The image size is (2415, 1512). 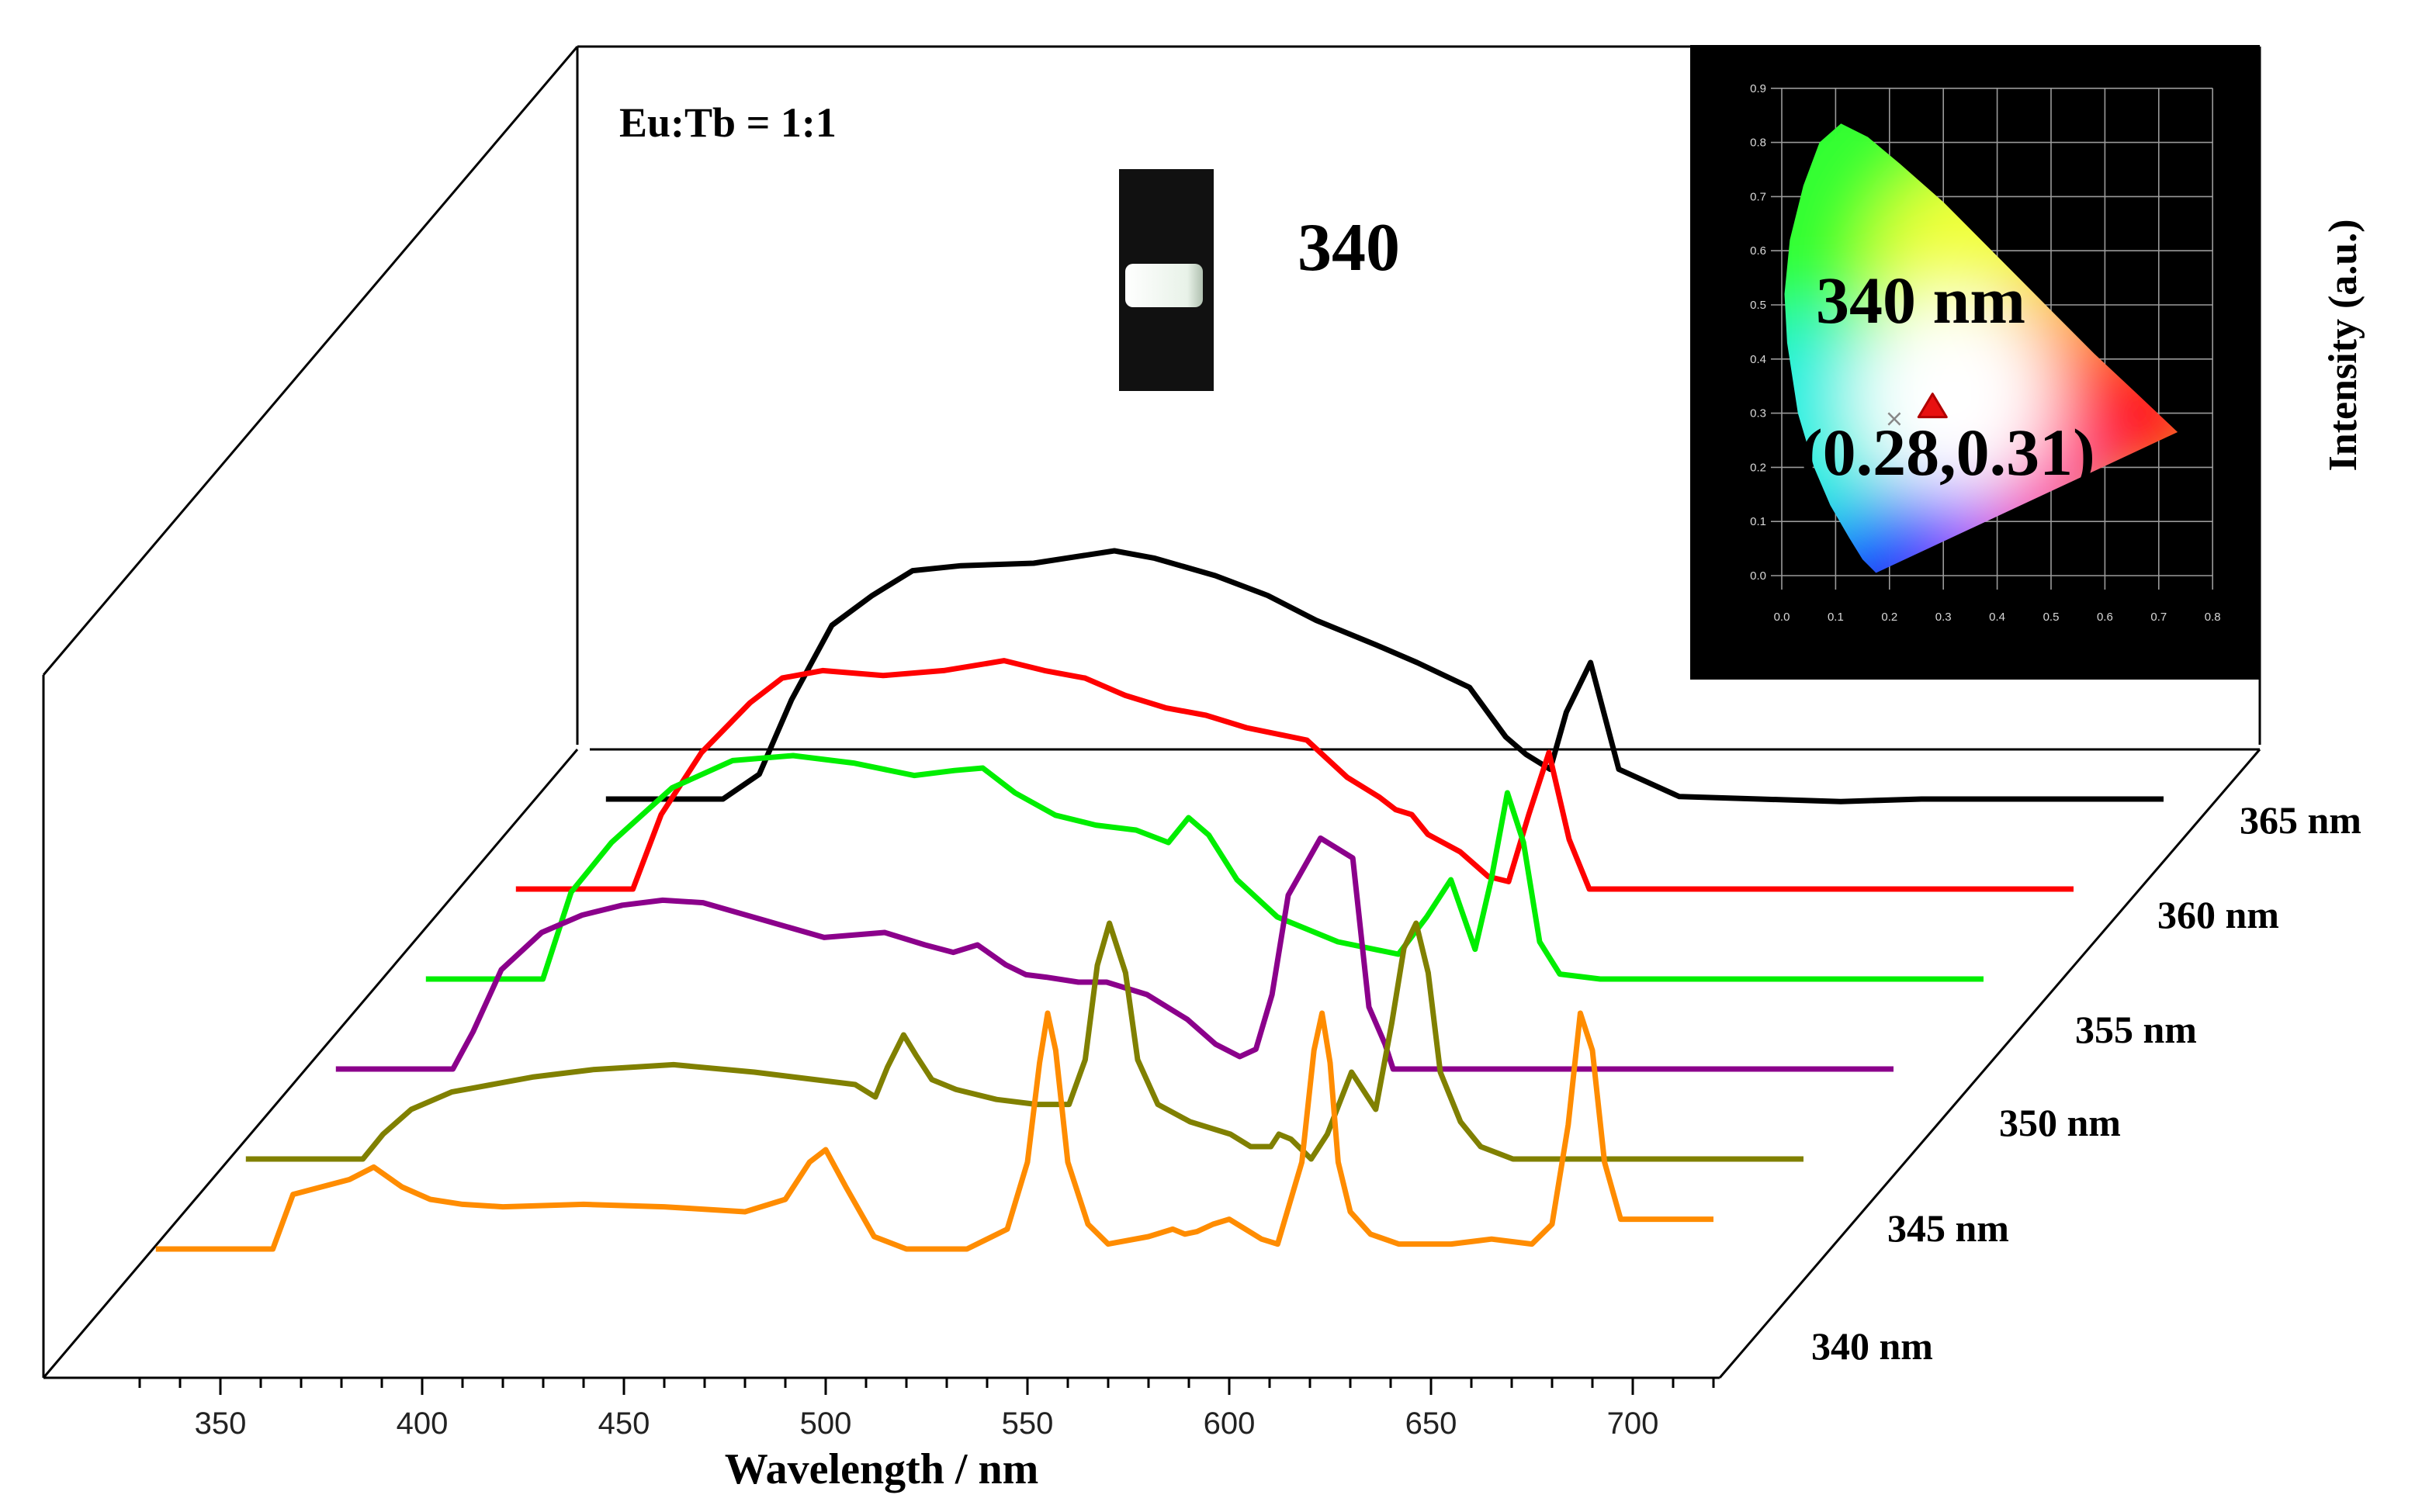 I want to click on photo-label: 340, so click(x=1349, y=247).